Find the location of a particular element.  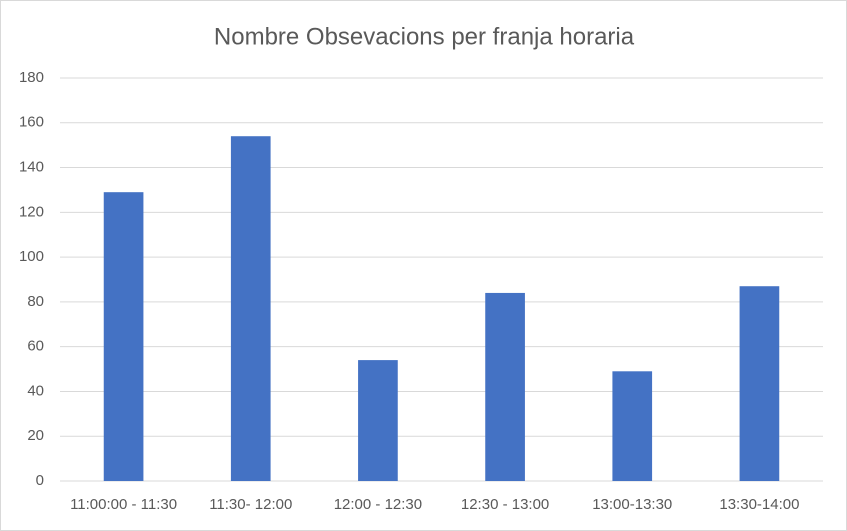

y-tick-label: 140 is located at coordinates (31, 167).